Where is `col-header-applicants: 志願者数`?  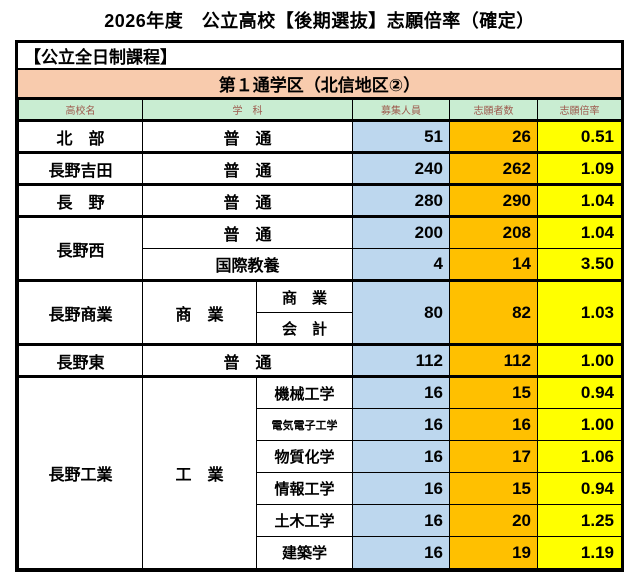 col-header-applicants: 志願者数 is located at coordinates (493, 110).